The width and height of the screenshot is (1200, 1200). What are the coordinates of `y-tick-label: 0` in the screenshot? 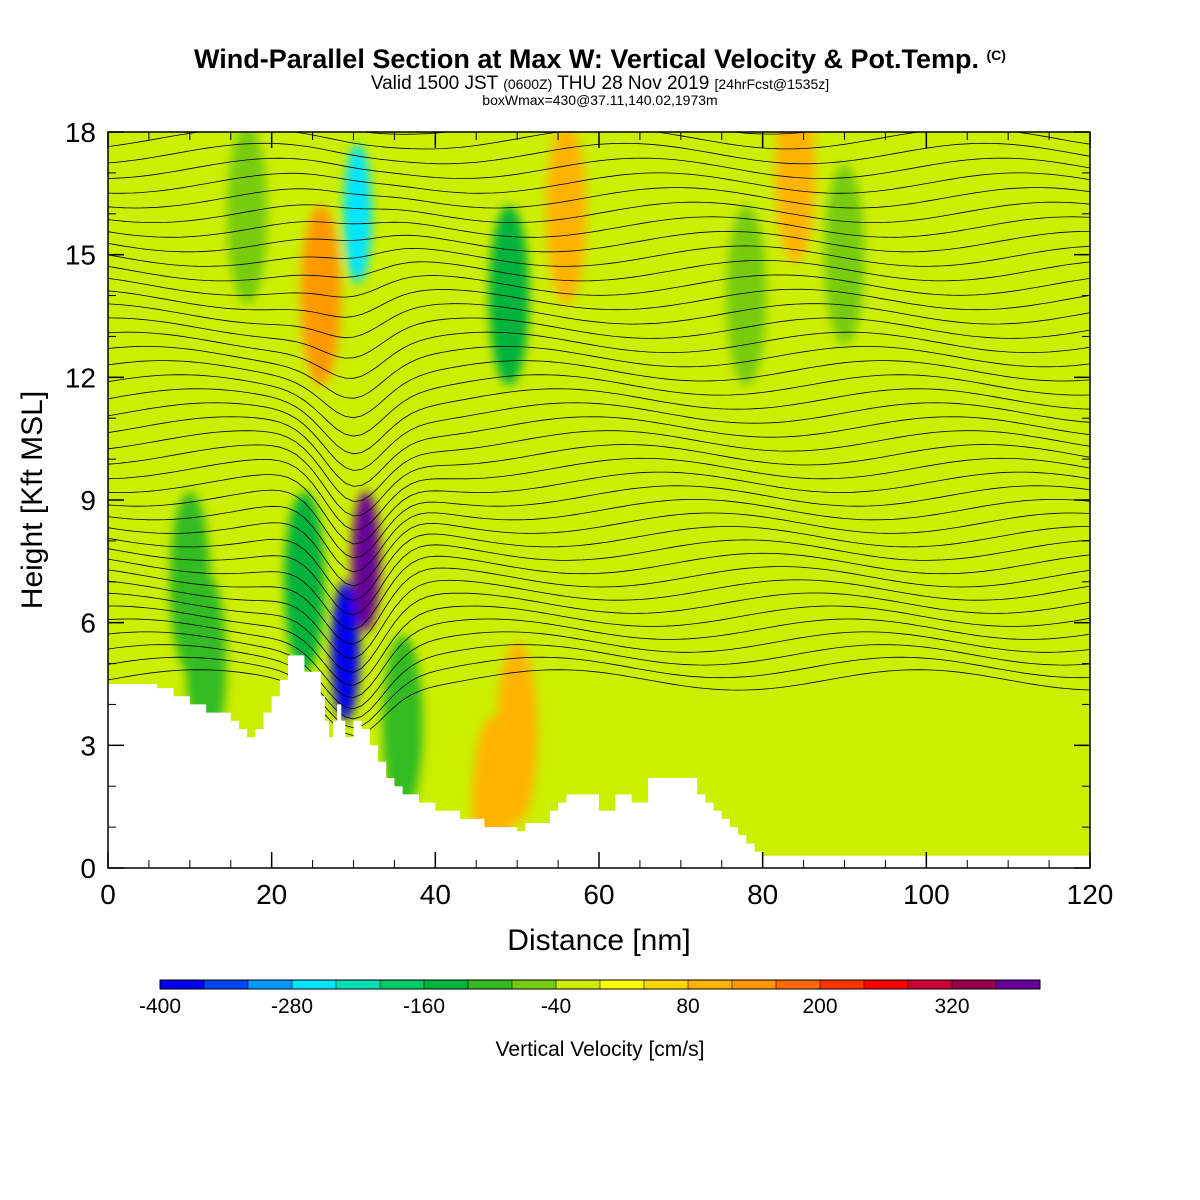 It's located at (88, 868).